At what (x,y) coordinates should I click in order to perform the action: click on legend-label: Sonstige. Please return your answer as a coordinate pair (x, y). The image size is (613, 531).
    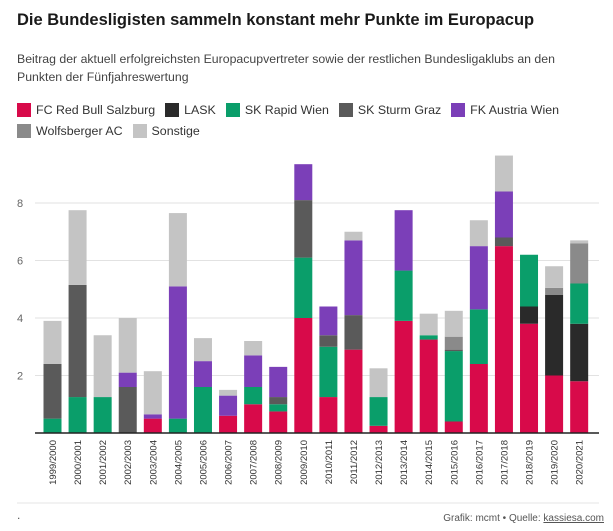
    Looking at the image, I should click on (175, 130).